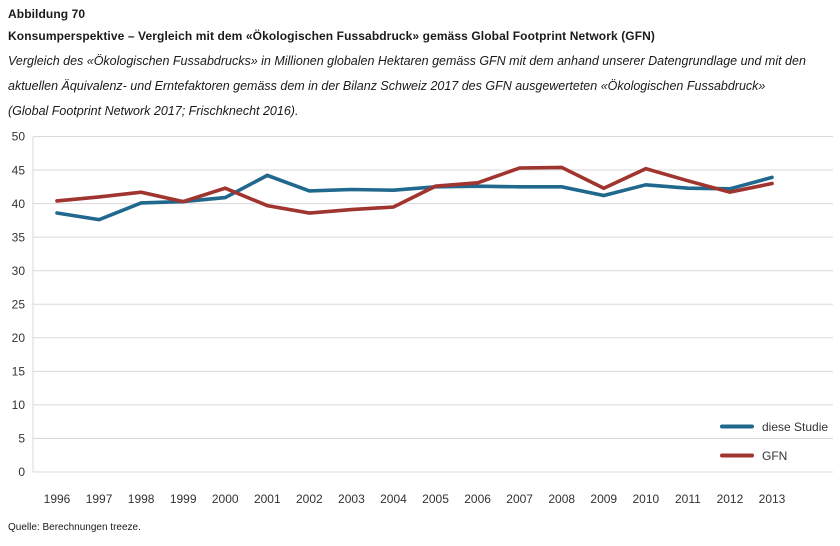  I want to click on x-tick-label-2004: 2004, so click(393, 499).